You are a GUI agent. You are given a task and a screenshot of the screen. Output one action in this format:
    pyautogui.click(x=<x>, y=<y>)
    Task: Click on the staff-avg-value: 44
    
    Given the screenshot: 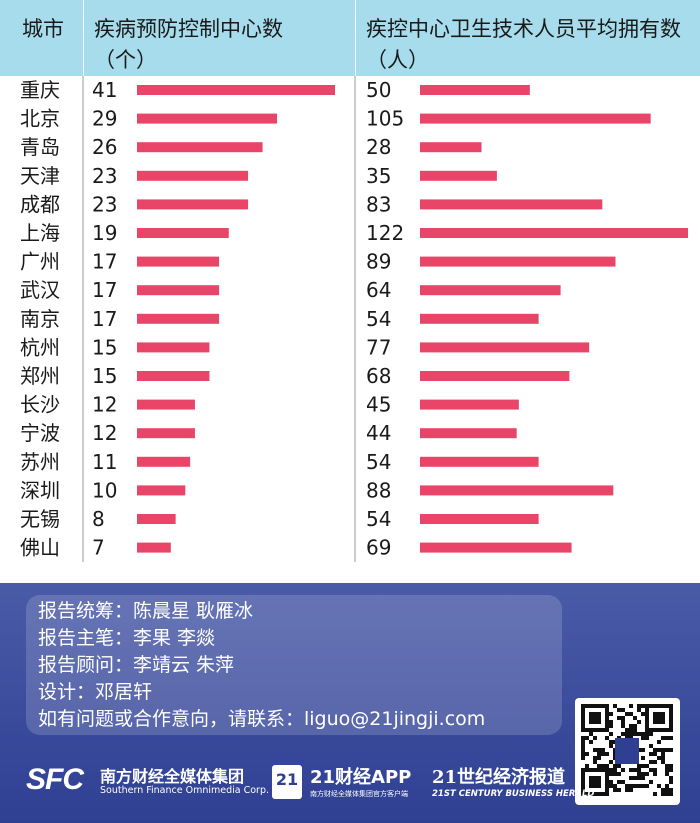 What is the action you would take?
    pyautogui.click(x=378, y=433)
    